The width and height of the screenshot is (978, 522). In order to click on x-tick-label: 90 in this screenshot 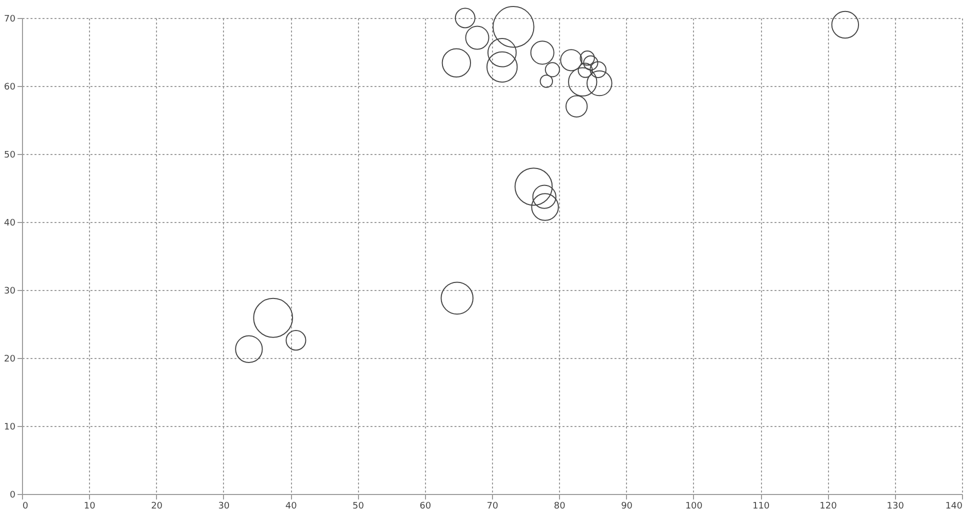, I will do `click(627, 507)`.